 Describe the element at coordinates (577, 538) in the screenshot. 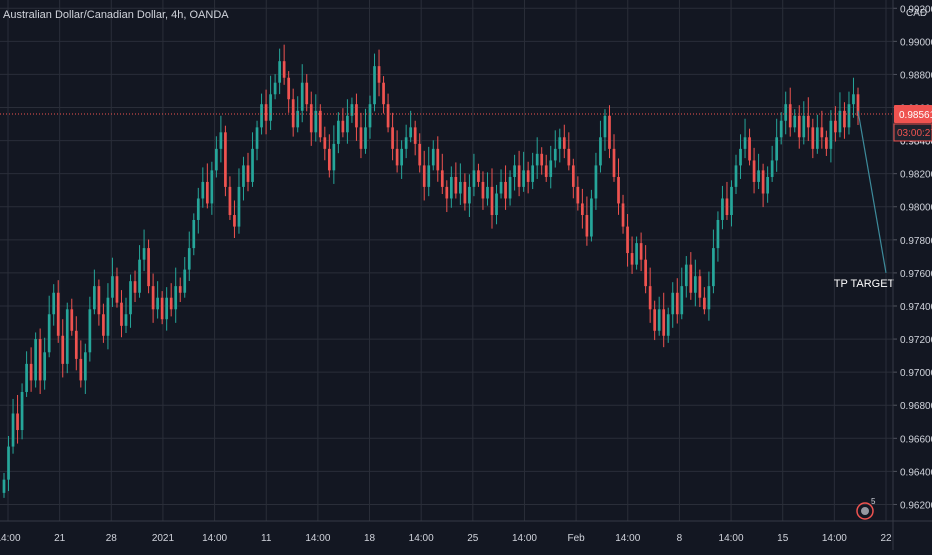

I see `time-tick-label: Feb` at that location.